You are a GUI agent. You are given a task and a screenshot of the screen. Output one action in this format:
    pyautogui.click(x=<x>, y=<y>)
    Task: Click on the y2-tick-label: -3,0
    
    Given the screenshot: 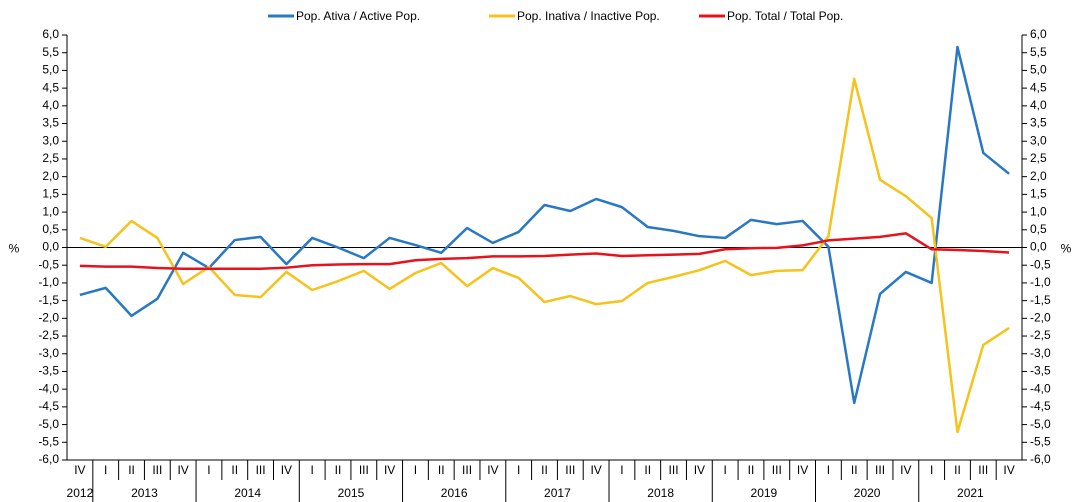 What is the action you would take?
    pyautogui.click(x=1040, y=353)
    